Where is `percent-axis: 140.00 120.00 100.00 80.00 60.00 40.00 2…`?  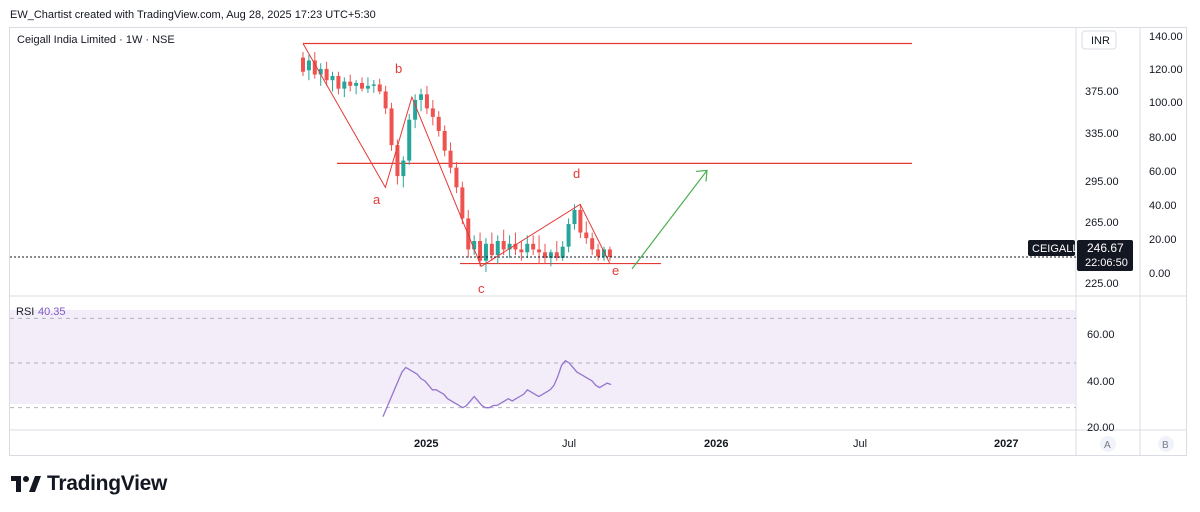 percent-axis: 140.00 120.00 100.00 80.00 60.00 40.00 2… is located at coordinates (1166, 155).